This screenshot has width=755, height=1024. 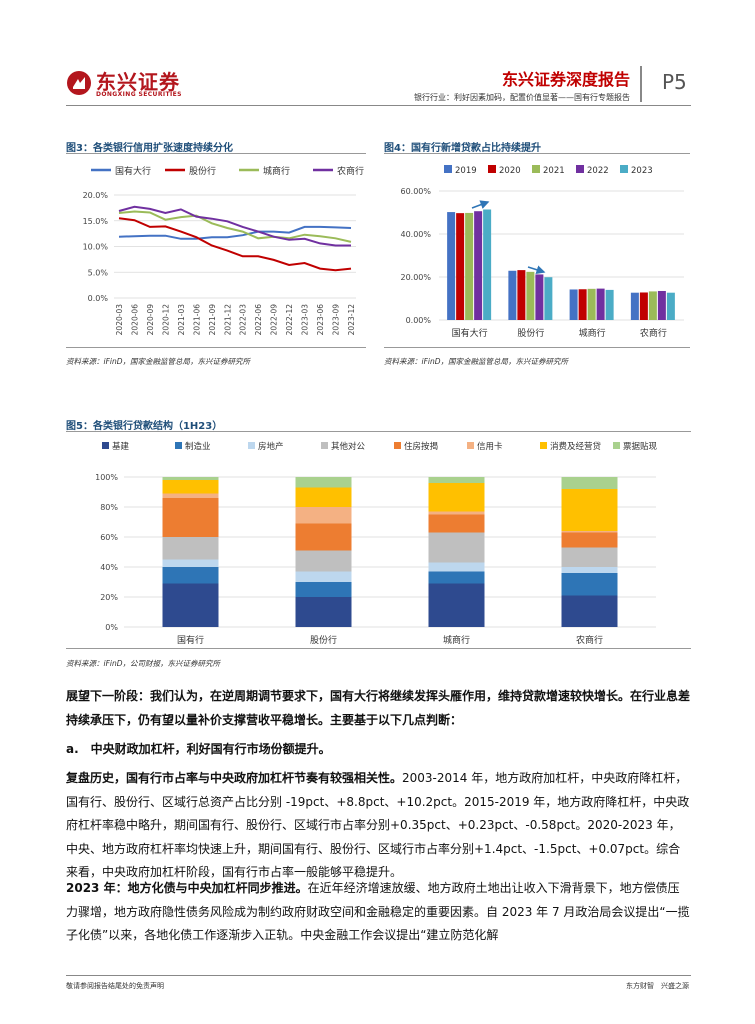 I want to click on fig3-ytick: 5.0%, so click(x=98, y=272).